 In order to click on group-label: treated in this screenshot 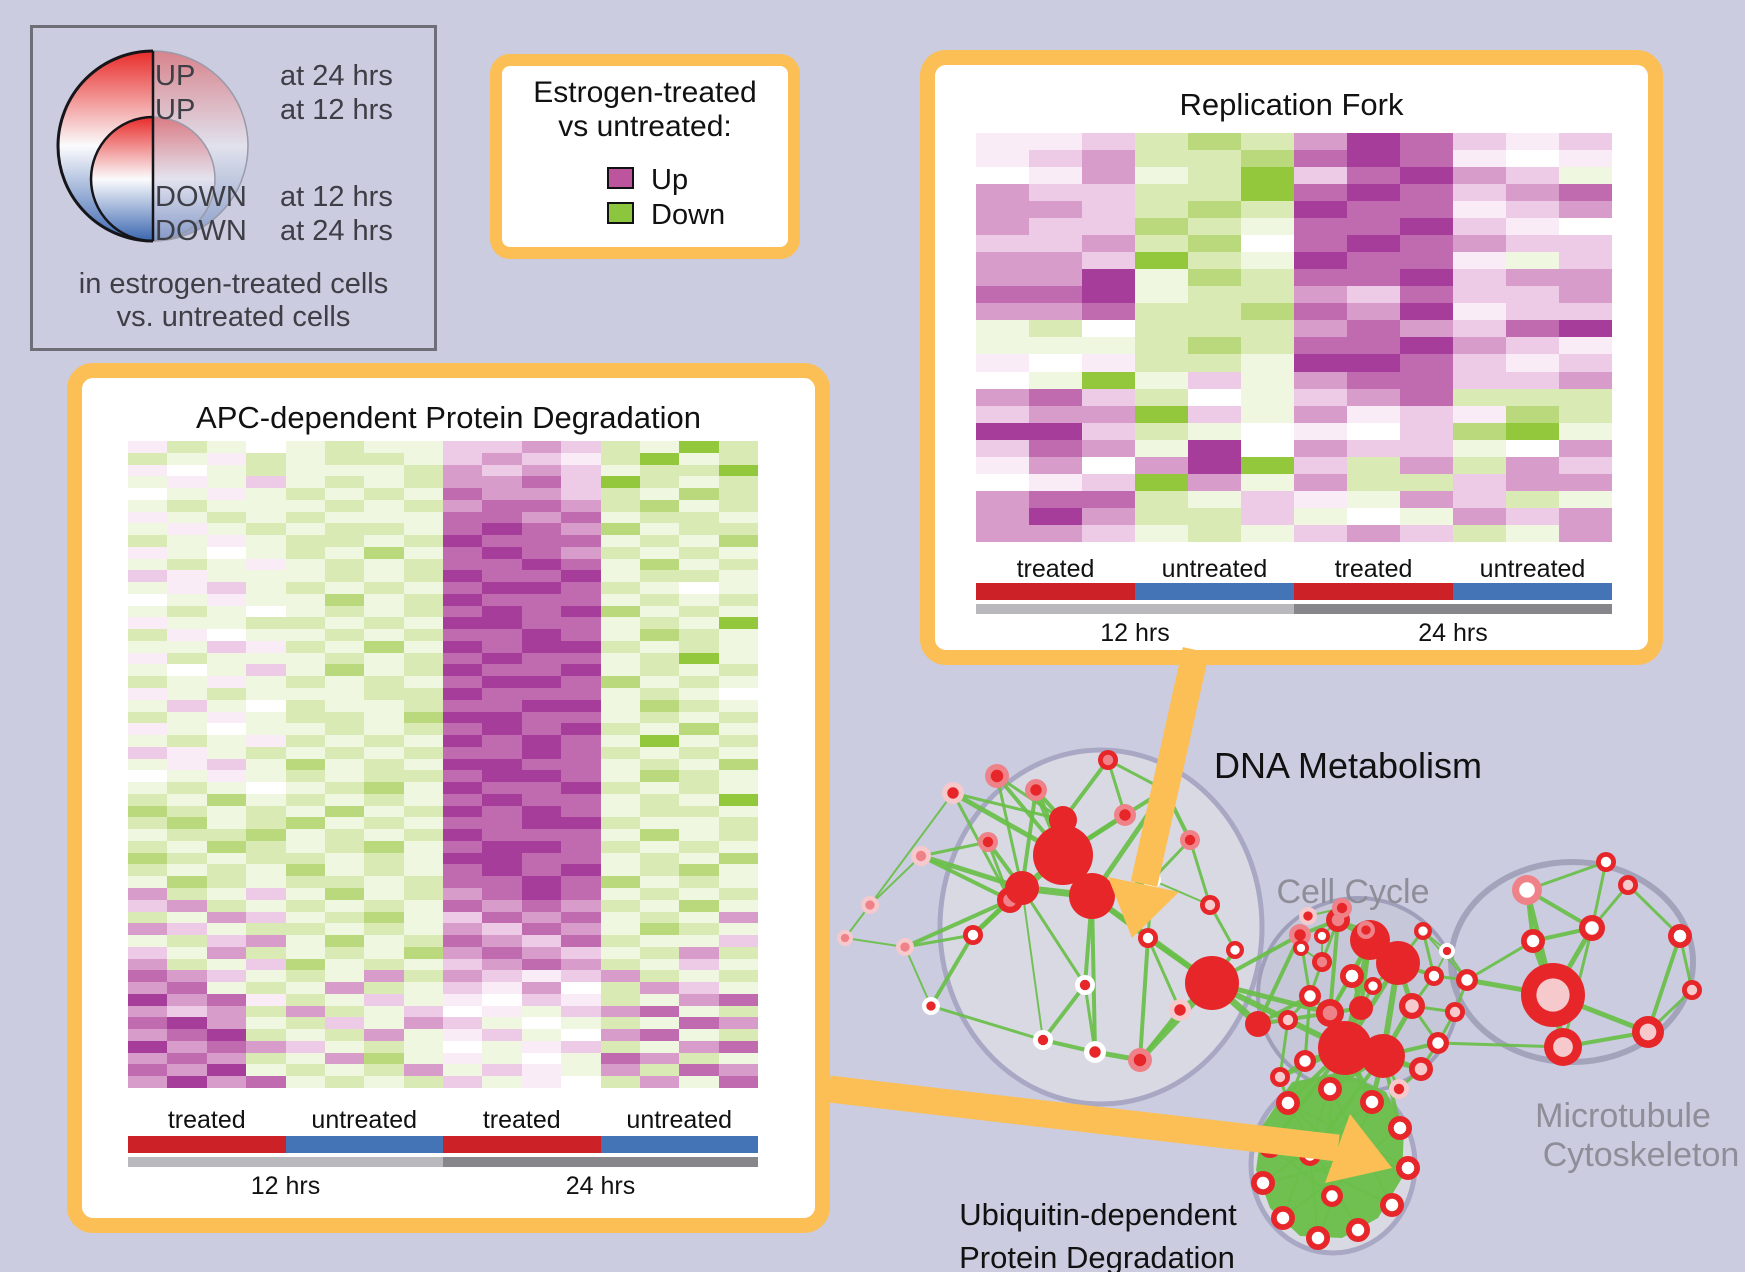, I will do `click(1055, 569)`.